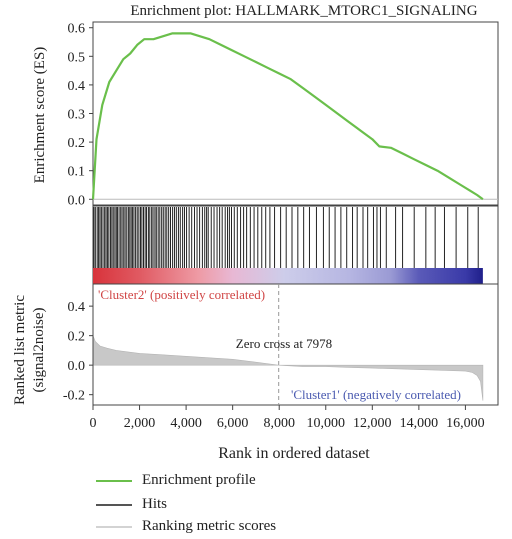  I want to click on metric-y-axis-label-line1: Ranked list metric, so click(20, 350).